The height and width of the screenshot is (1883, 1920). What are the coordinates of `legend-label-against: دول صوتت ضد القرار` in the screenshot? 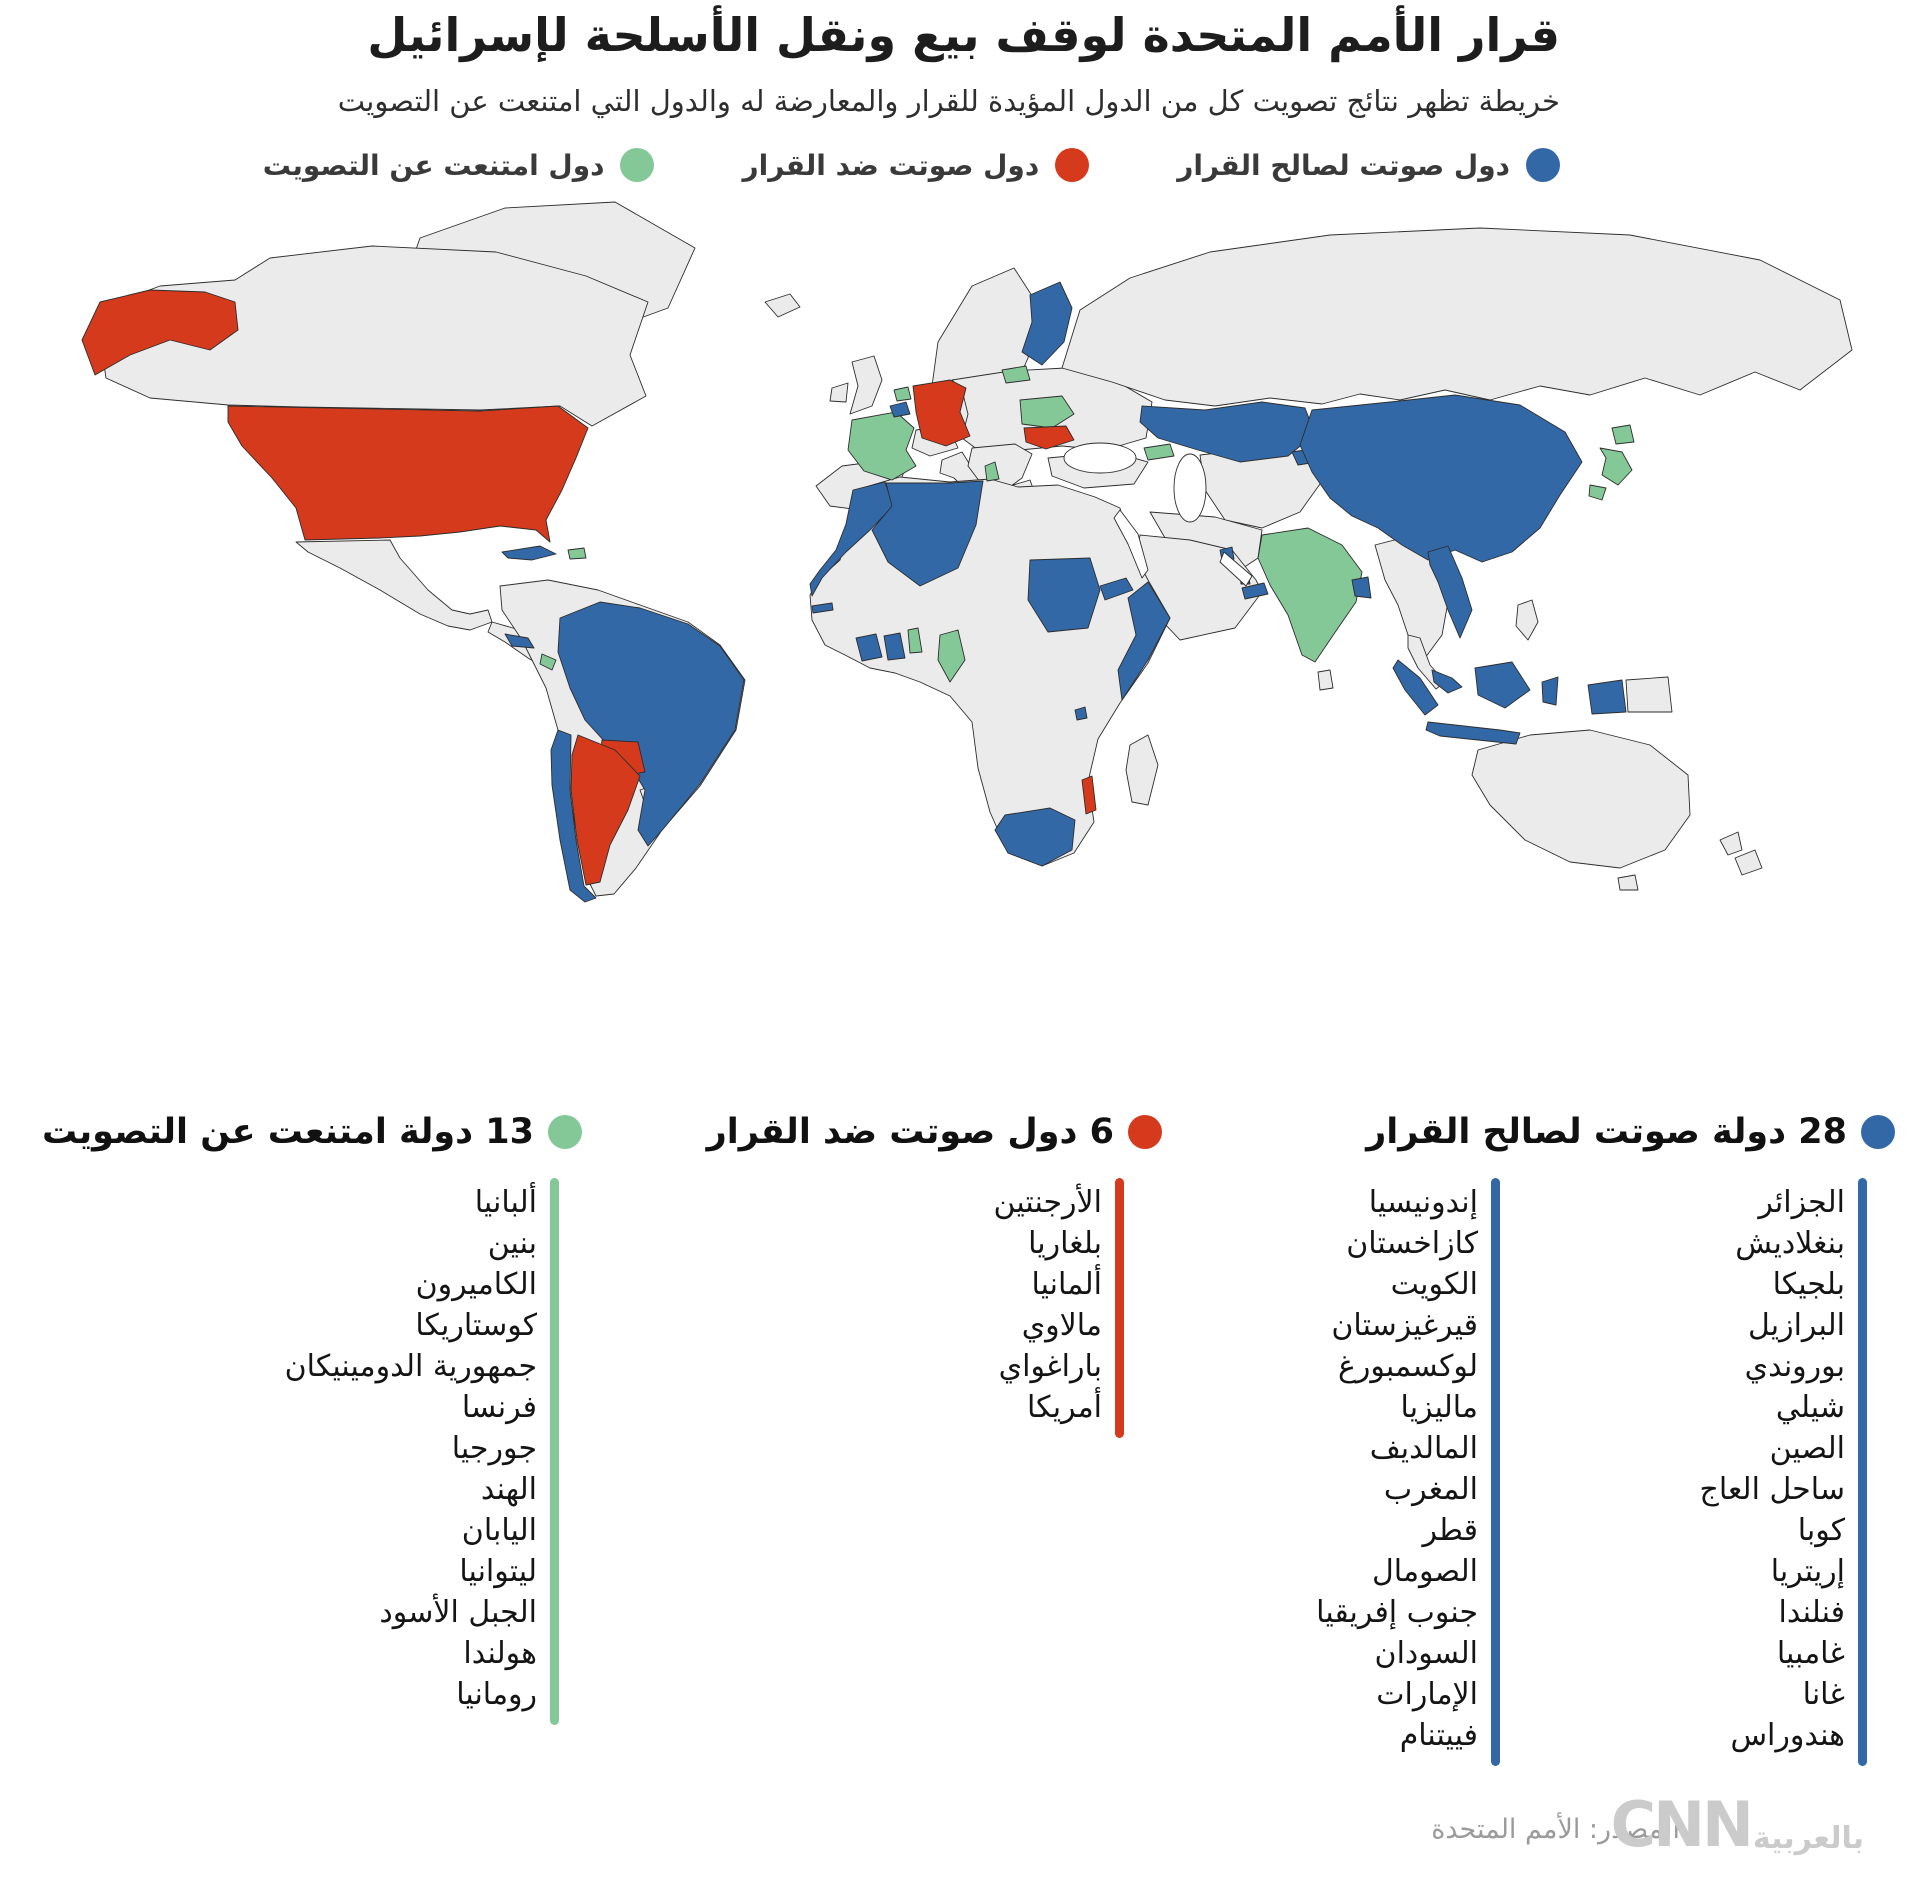 It's located at (891, 165).